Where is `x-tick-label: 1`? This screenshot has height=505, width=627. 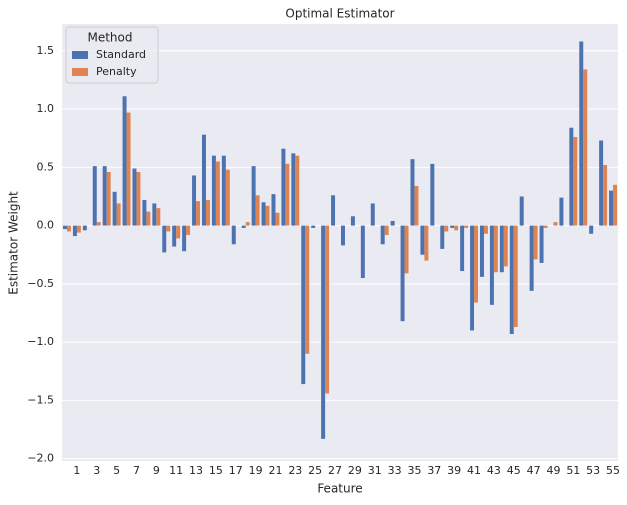 x-tick-label: 1 is located at coordinates (76, 470).